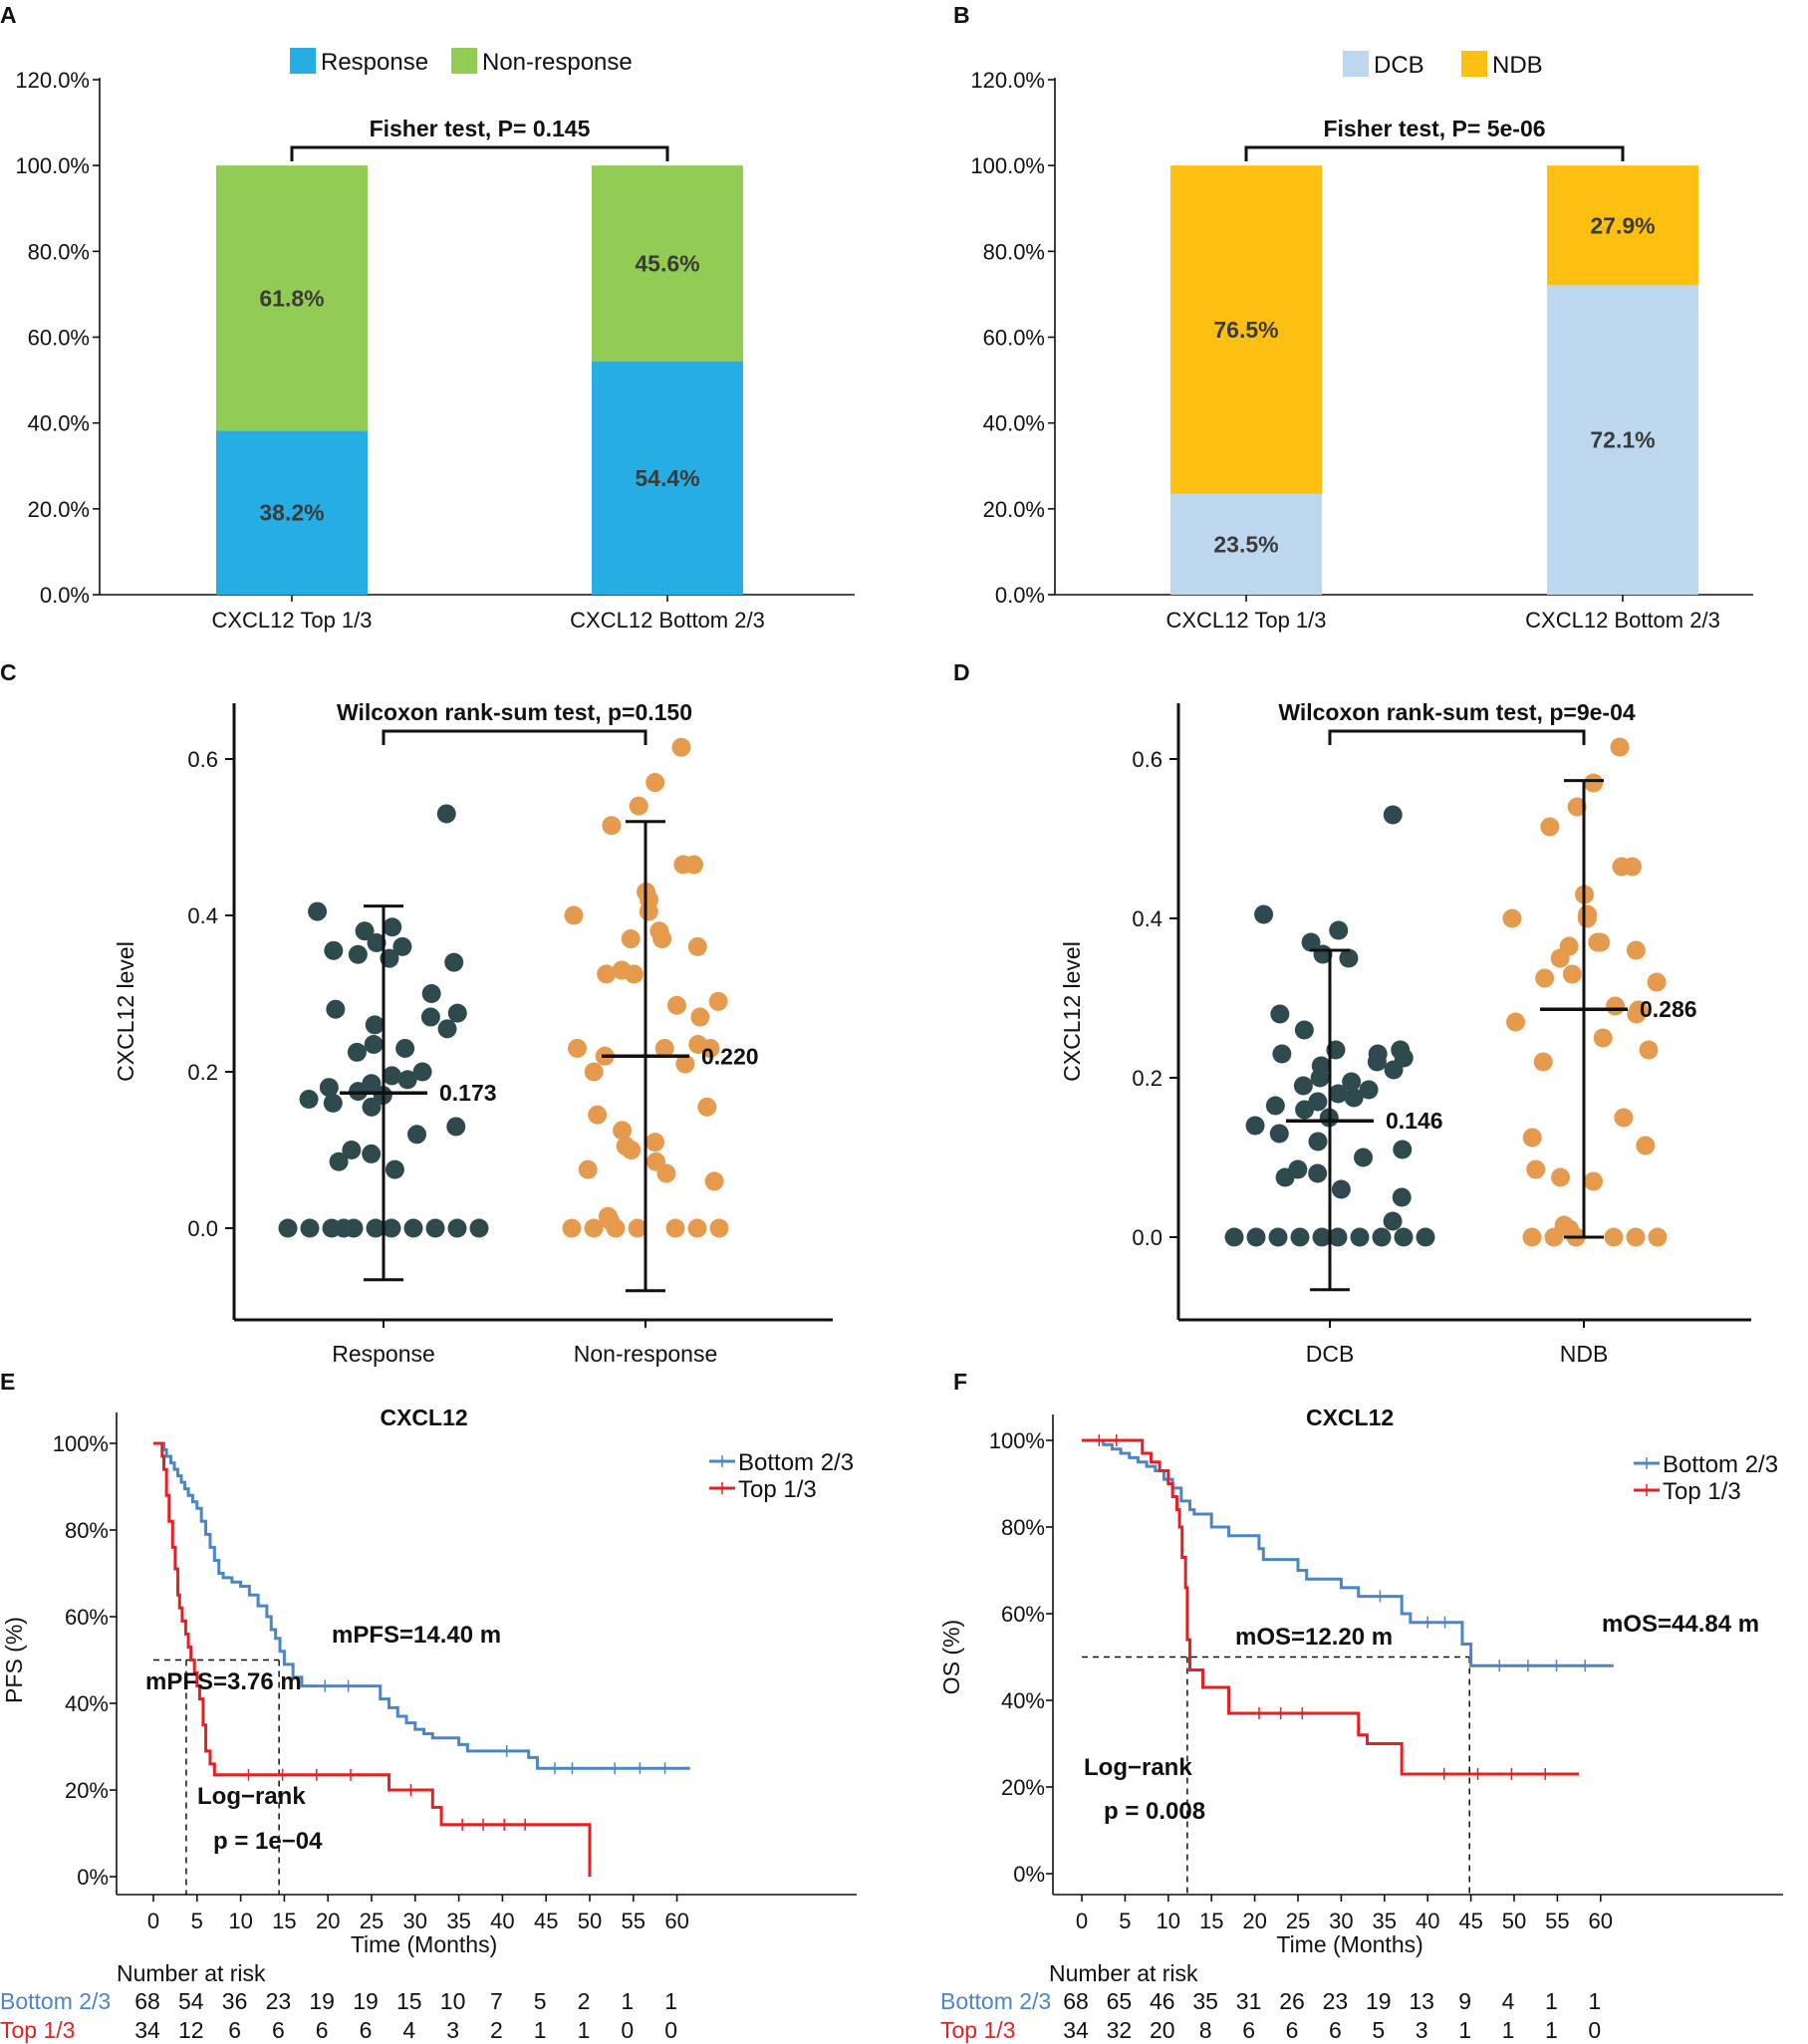 This screenshot has width=1808, height=2044. I want to click on mean-value-label: 0.146, so click(1414, 1121).